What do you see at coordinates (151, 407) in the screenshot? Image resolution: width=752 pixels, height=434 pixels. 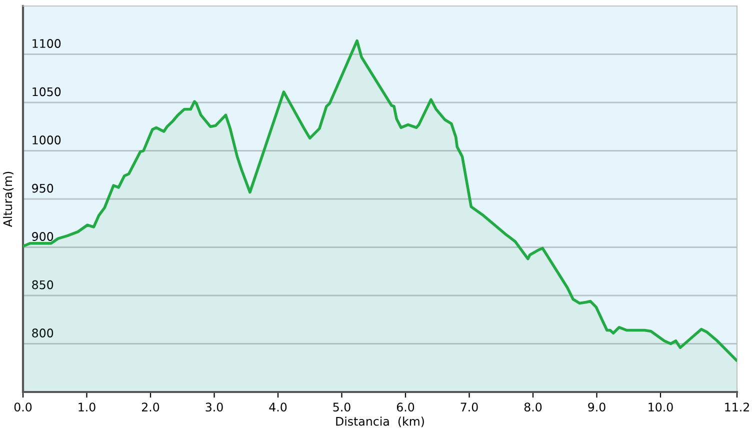 I see `x-tick-label: 2.0` at bounding box center [151, 407].